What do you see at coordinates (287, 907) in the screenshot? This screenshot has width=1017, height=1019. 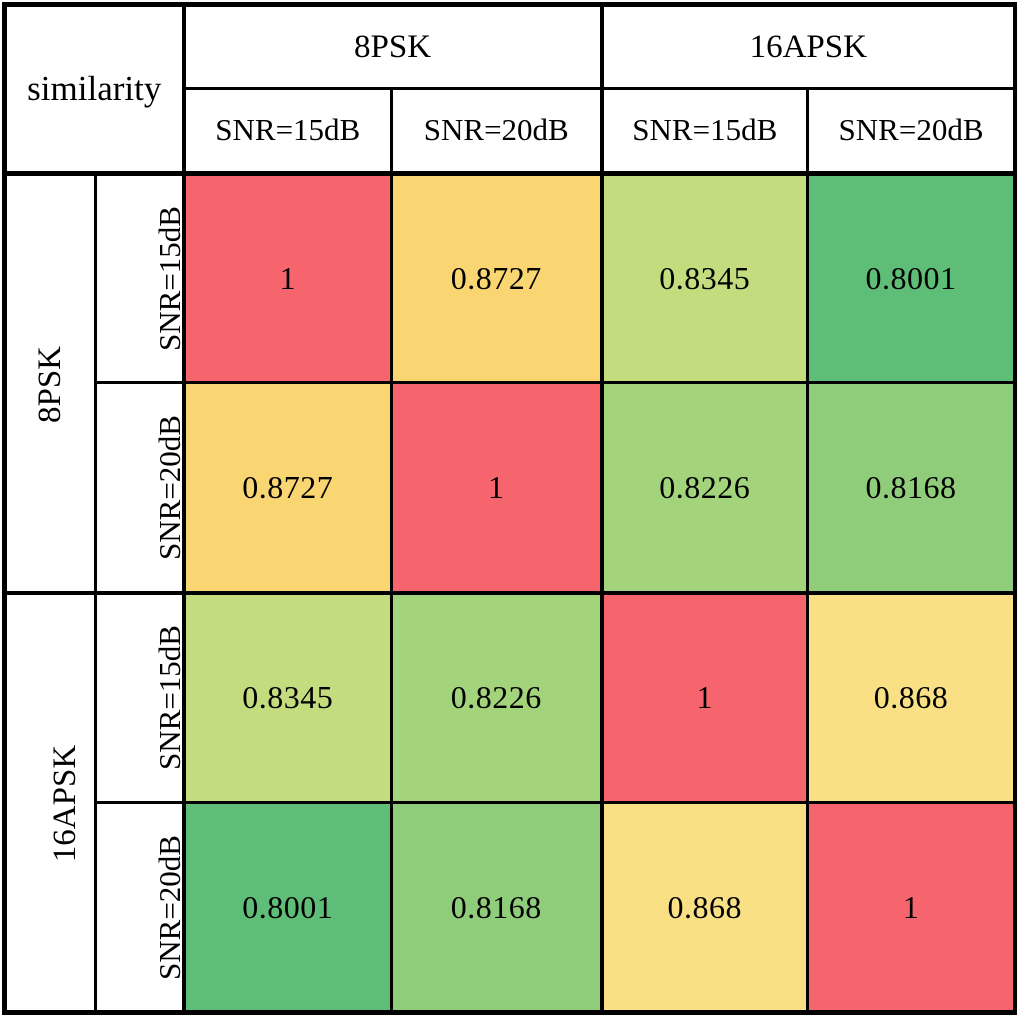 I see `matrix-cell-r3c0: 0.8001` at bounding box center [287, 907].